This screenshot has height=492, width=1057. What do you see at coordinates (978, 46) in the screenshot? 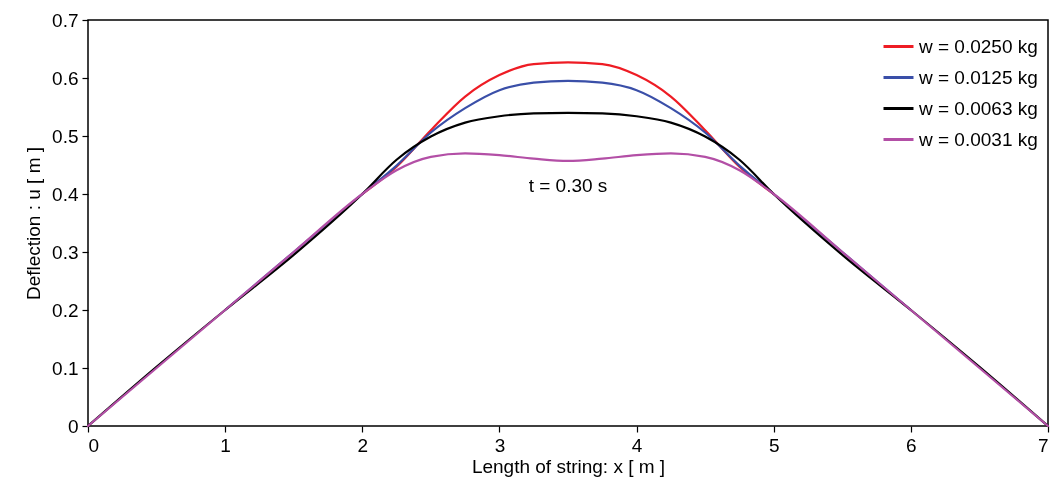
I see `legend-label: w = 0.0250 kg` at bounding box center [978, 46].